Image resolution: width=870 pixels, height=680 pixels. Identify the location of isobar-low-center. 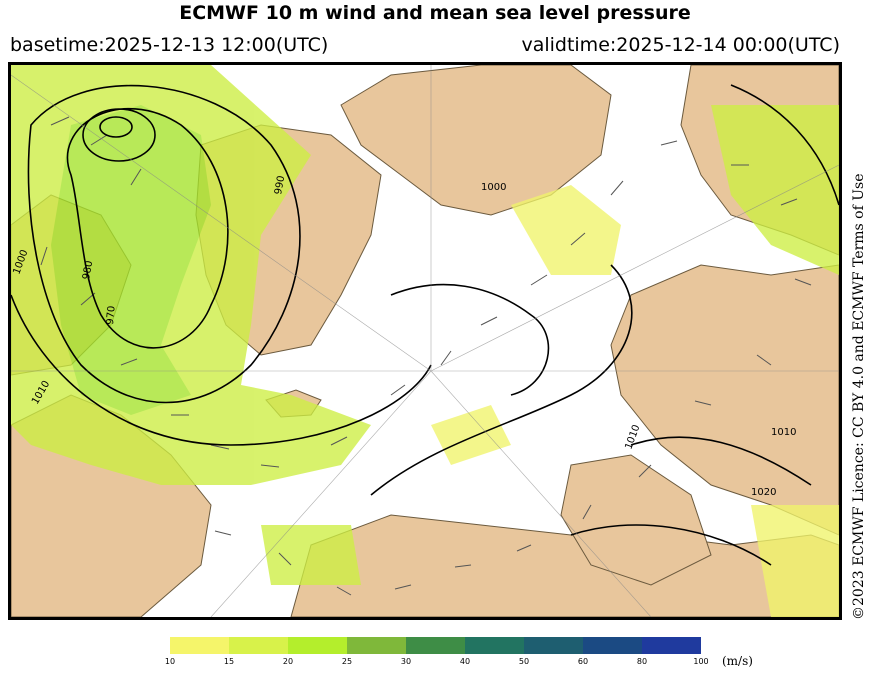
(116, 127).